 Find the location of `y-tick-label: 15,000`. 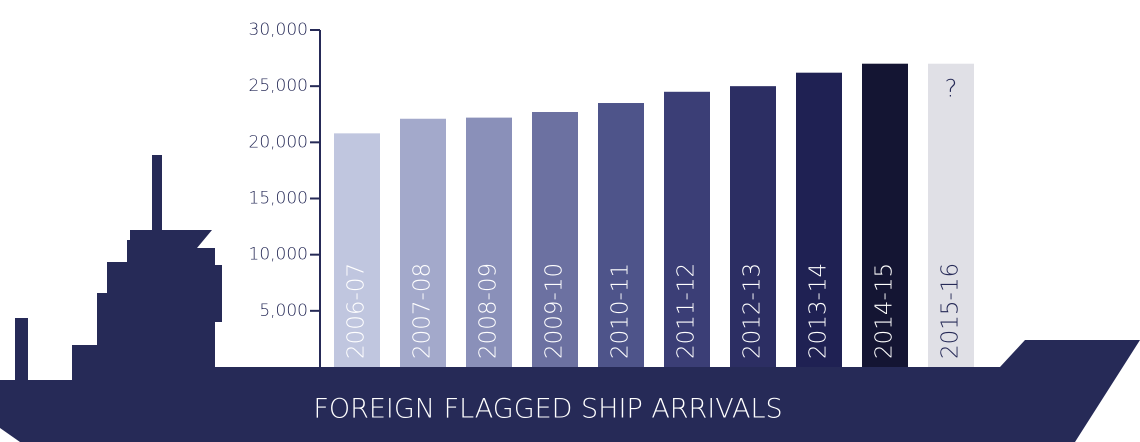

y-tick-label: 15,000 is located at coordinates (278, 199).